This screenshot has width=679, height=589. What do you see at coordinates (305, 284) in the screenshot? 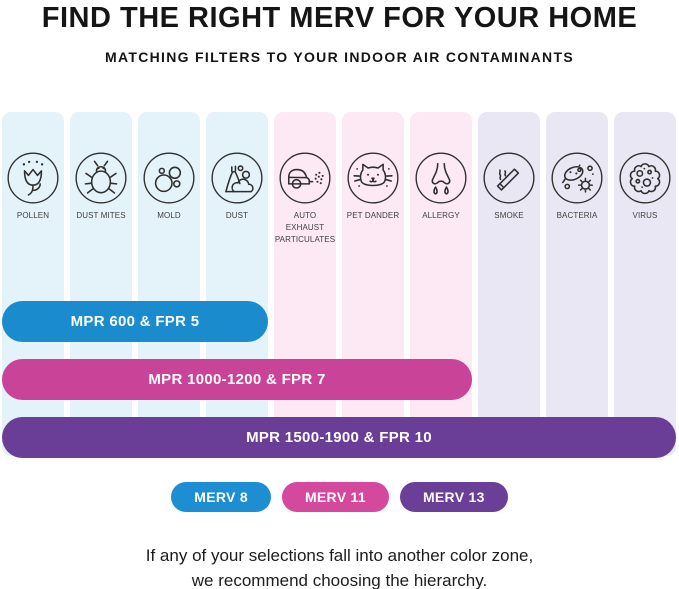
I see `contaminant-column-auto-exhaust-particulates: AUTO EXHAUST PARTICULATES` at bounding box center [305, 284].